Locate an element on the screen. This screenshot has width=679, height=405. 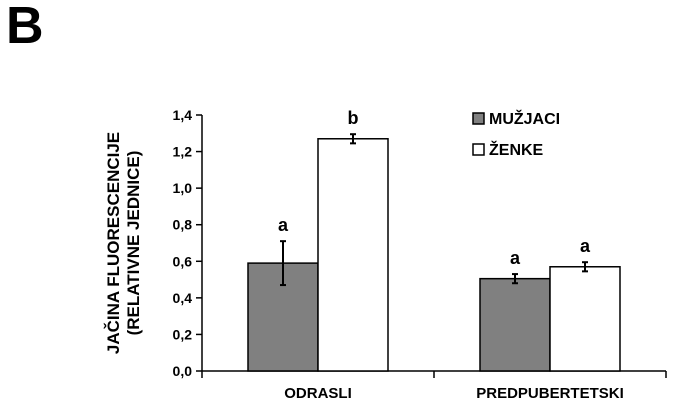
y-tick-label: 1,4 is located at coordinates (183, 115).